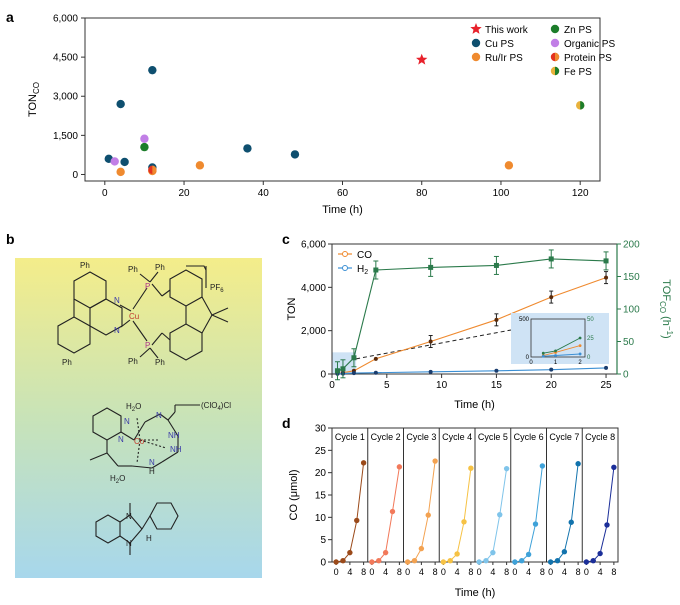  What do you see at coordinates (493, 437) in the screenshot?
I see `cycle-label: Cycle 5` at bounding box center [493, 437].